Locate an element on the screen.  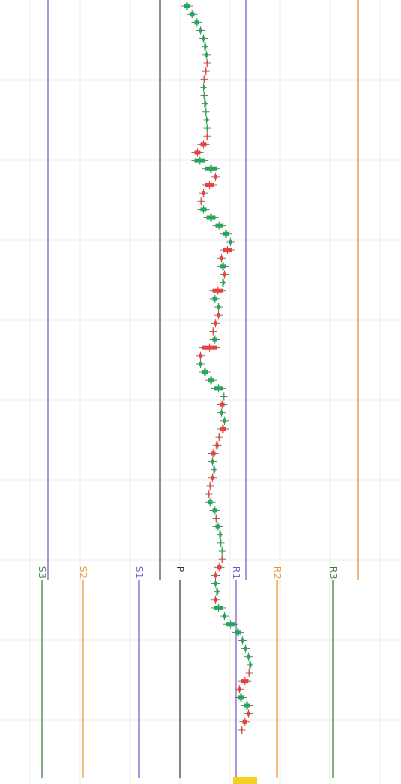
pivot-label-s1: S1 is located at coordinates (138, 572).